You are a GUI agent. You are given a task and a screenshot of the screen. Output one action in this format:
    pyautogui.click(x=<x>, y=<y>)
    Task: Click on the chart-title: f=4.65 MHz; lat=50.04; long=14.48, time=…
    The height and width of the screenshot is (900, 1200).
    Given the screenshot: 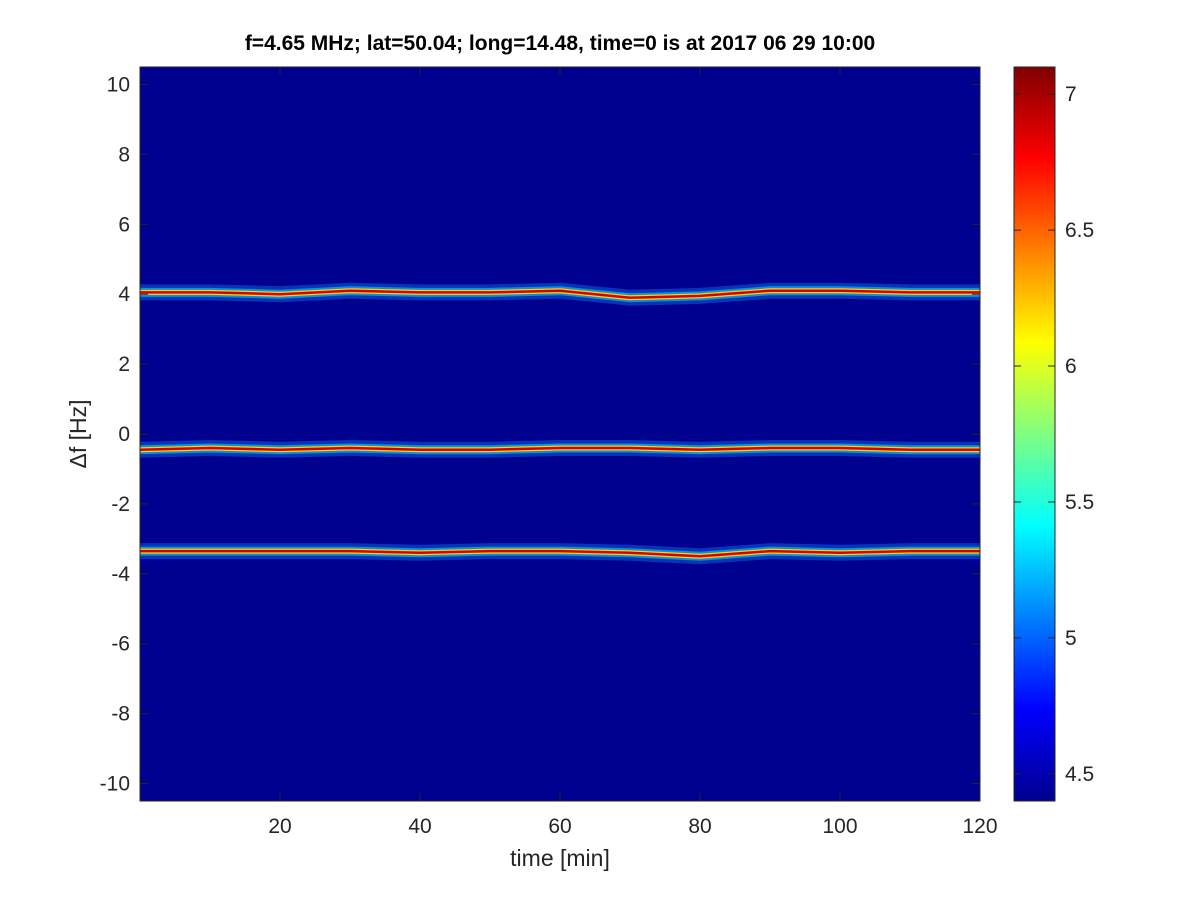 What is the action you would take?
    pyautogui.click(x=560, y=43)
    